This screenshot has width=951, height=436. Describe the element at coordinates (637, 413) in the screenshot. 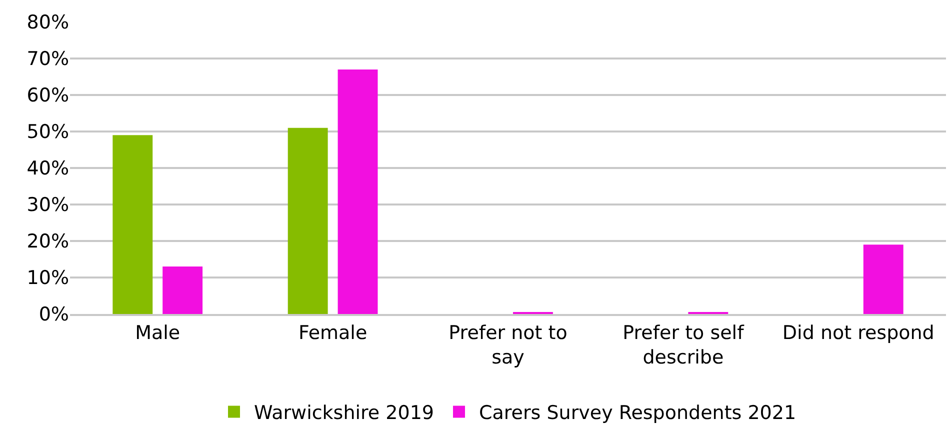

I see `legend-label: Carers Survey Respondents 2021` at that location.